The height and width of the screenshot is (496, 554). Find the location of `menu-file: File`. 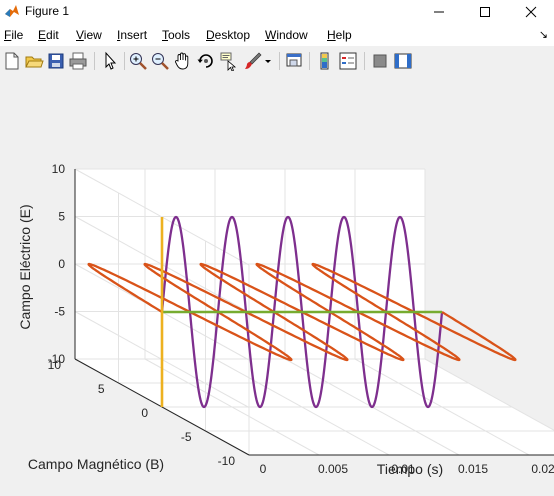

menu-file: File is located at coordinates (13, 35).